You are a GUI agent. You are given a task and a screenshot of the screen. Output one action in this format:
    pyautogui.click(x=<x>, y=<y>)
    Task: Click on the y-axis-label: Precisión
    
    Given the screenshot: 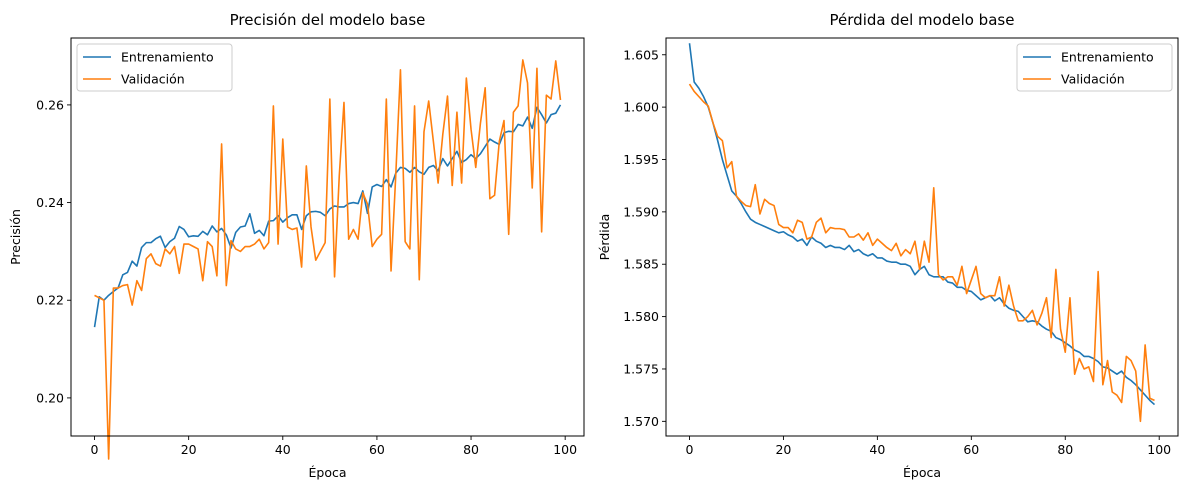 What is the action you would take?
    pyautogui.click(x=15, y=237)
    